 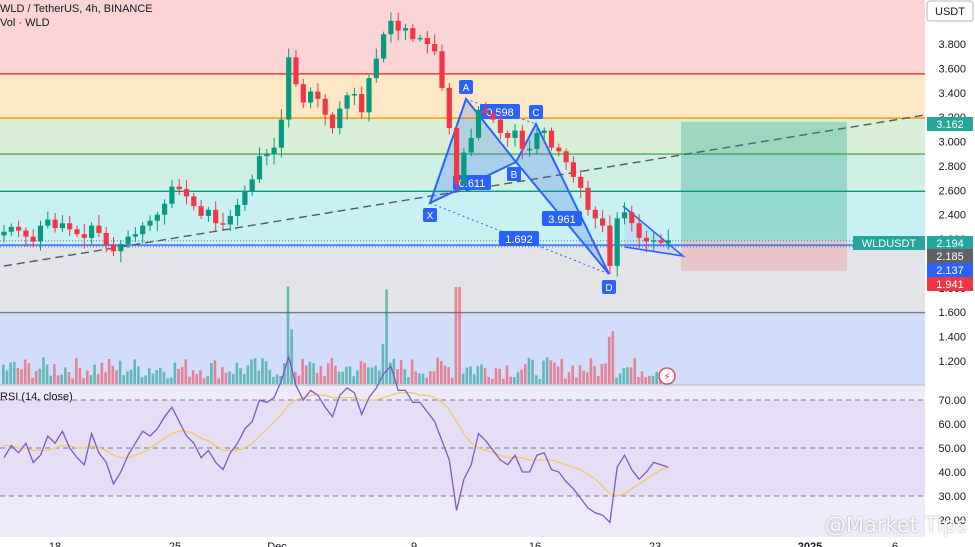 What do you see at coordinates (889, 243) in the screenshot?
I see `symbol-tag-bg` at bounding box center [889, 243].